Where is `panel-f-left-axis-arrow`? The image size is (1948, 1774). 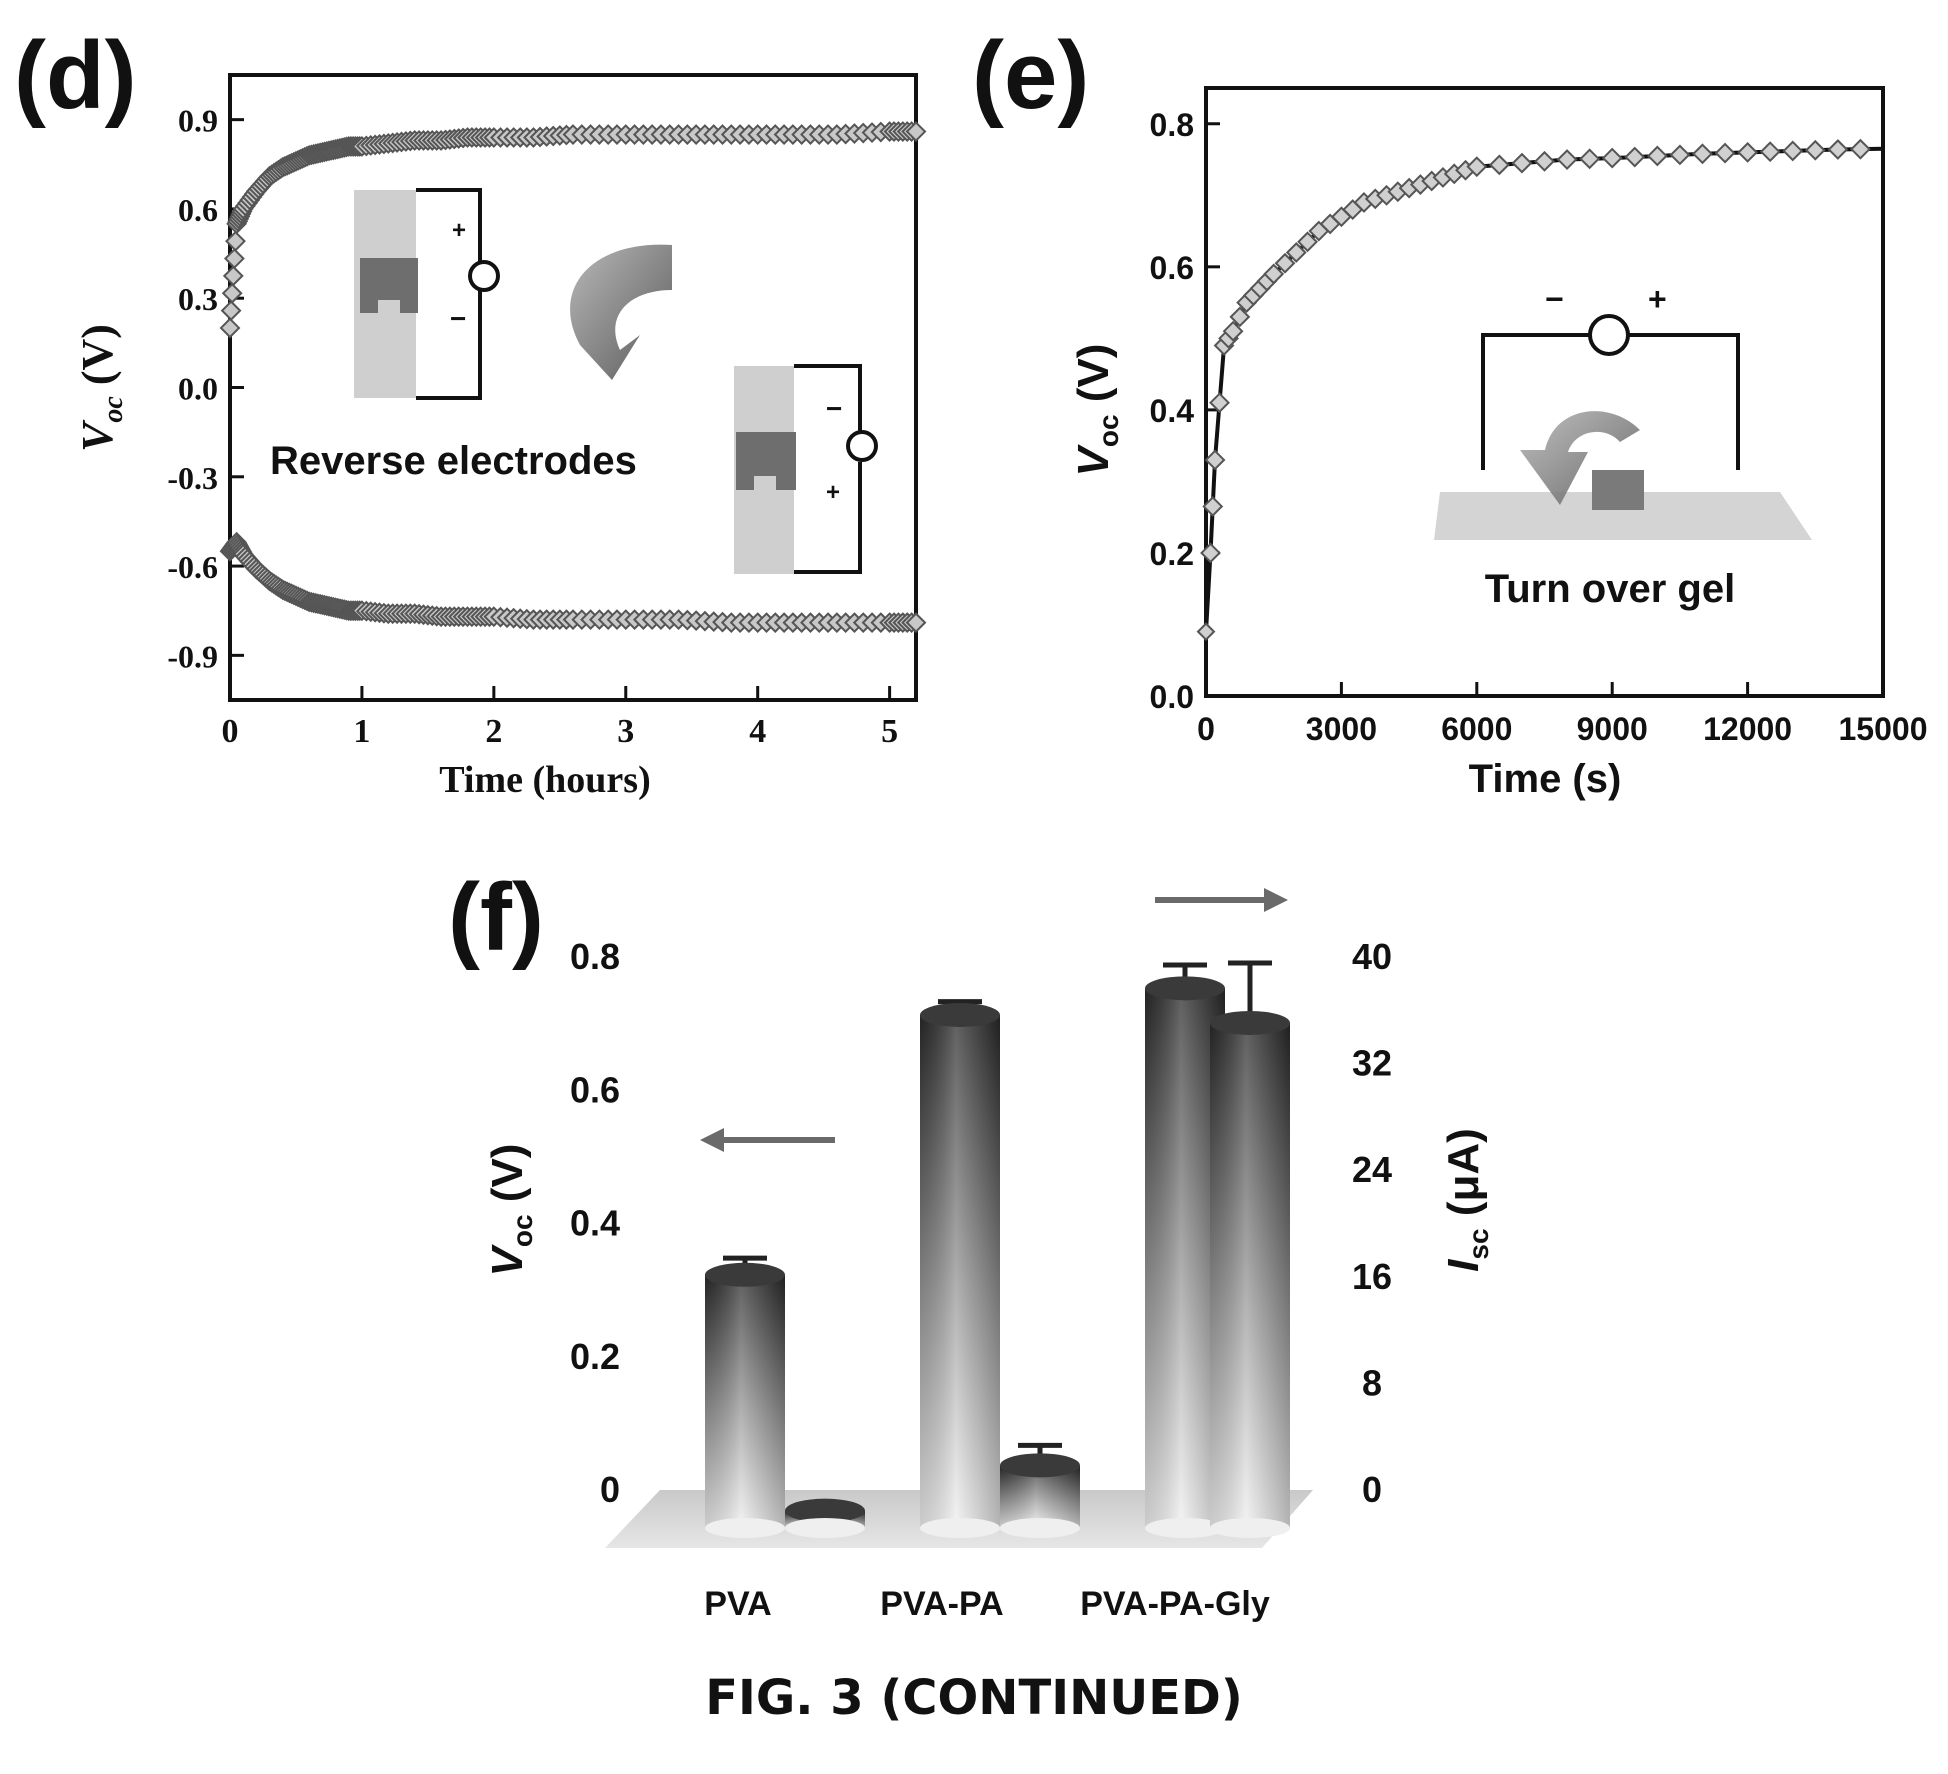 panel-f-left-axis-arrow is located at coordinates (767, 1140).